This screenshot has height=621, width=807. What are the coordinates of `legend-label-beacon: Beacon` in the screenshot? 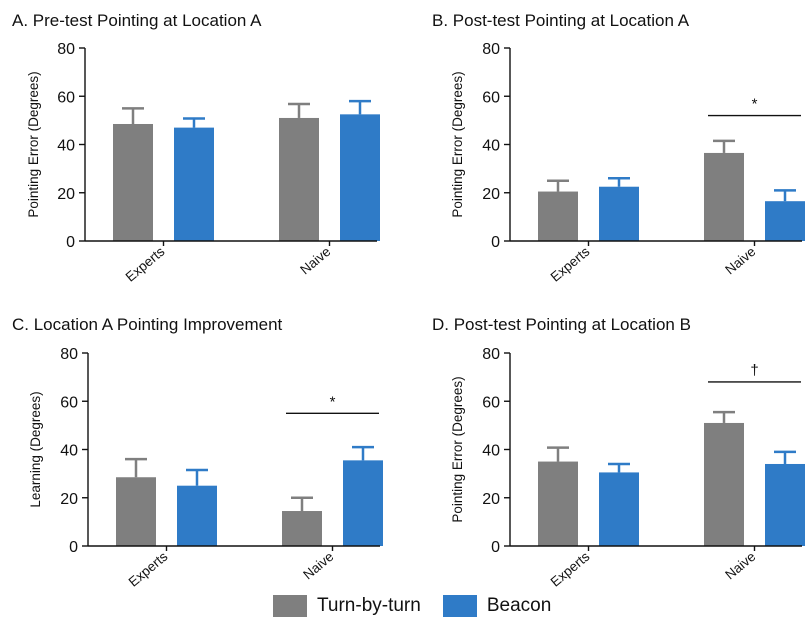 It's located at (519, 605).